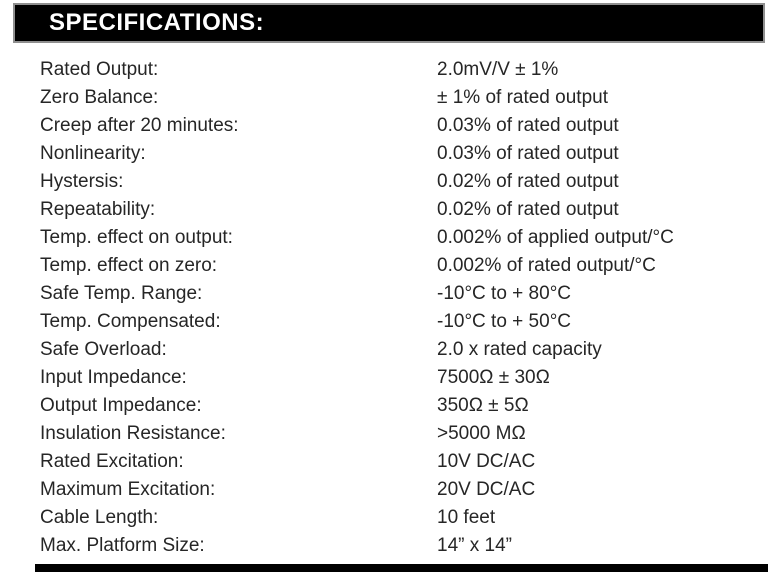  I want to click on spec-label: Rated Excitation:, so click(112, 461).